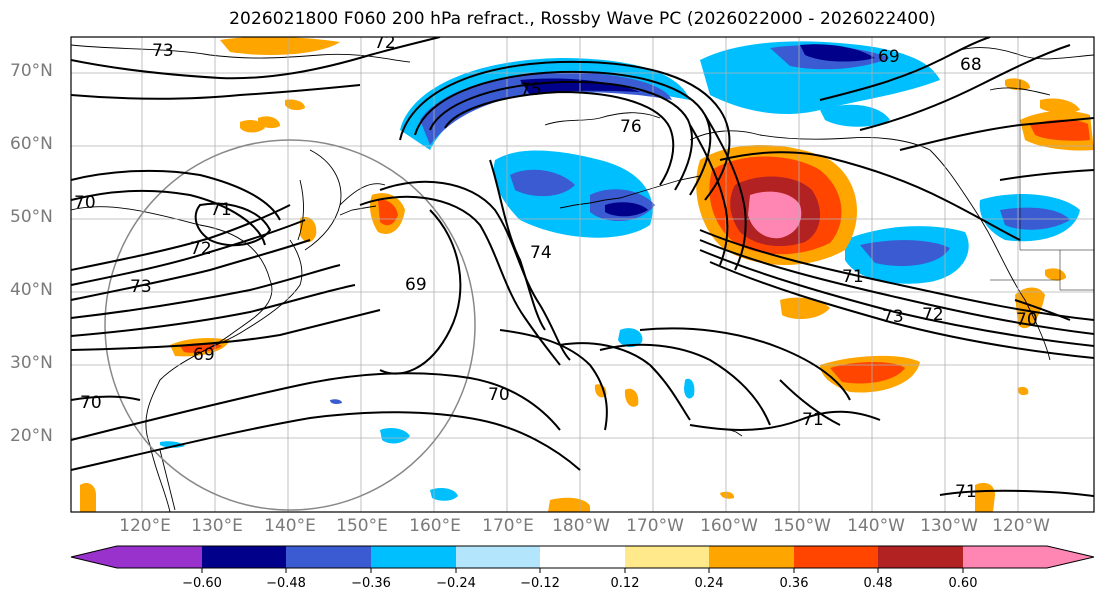 This screenshot has width=1105, height=604. Describe the element at coordinates (290, 526) in the screenshot. I see `lon-label: 140°E` at that location.